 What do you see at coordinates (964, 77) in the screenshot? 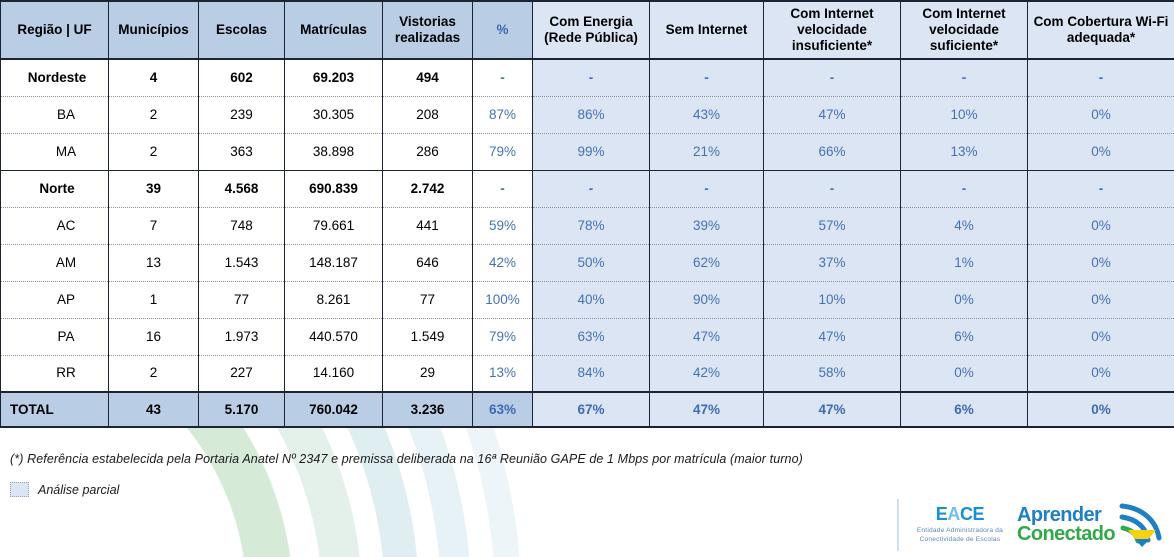
I see `cell-vel_suficiente: -` at bounding box center [964, 77].